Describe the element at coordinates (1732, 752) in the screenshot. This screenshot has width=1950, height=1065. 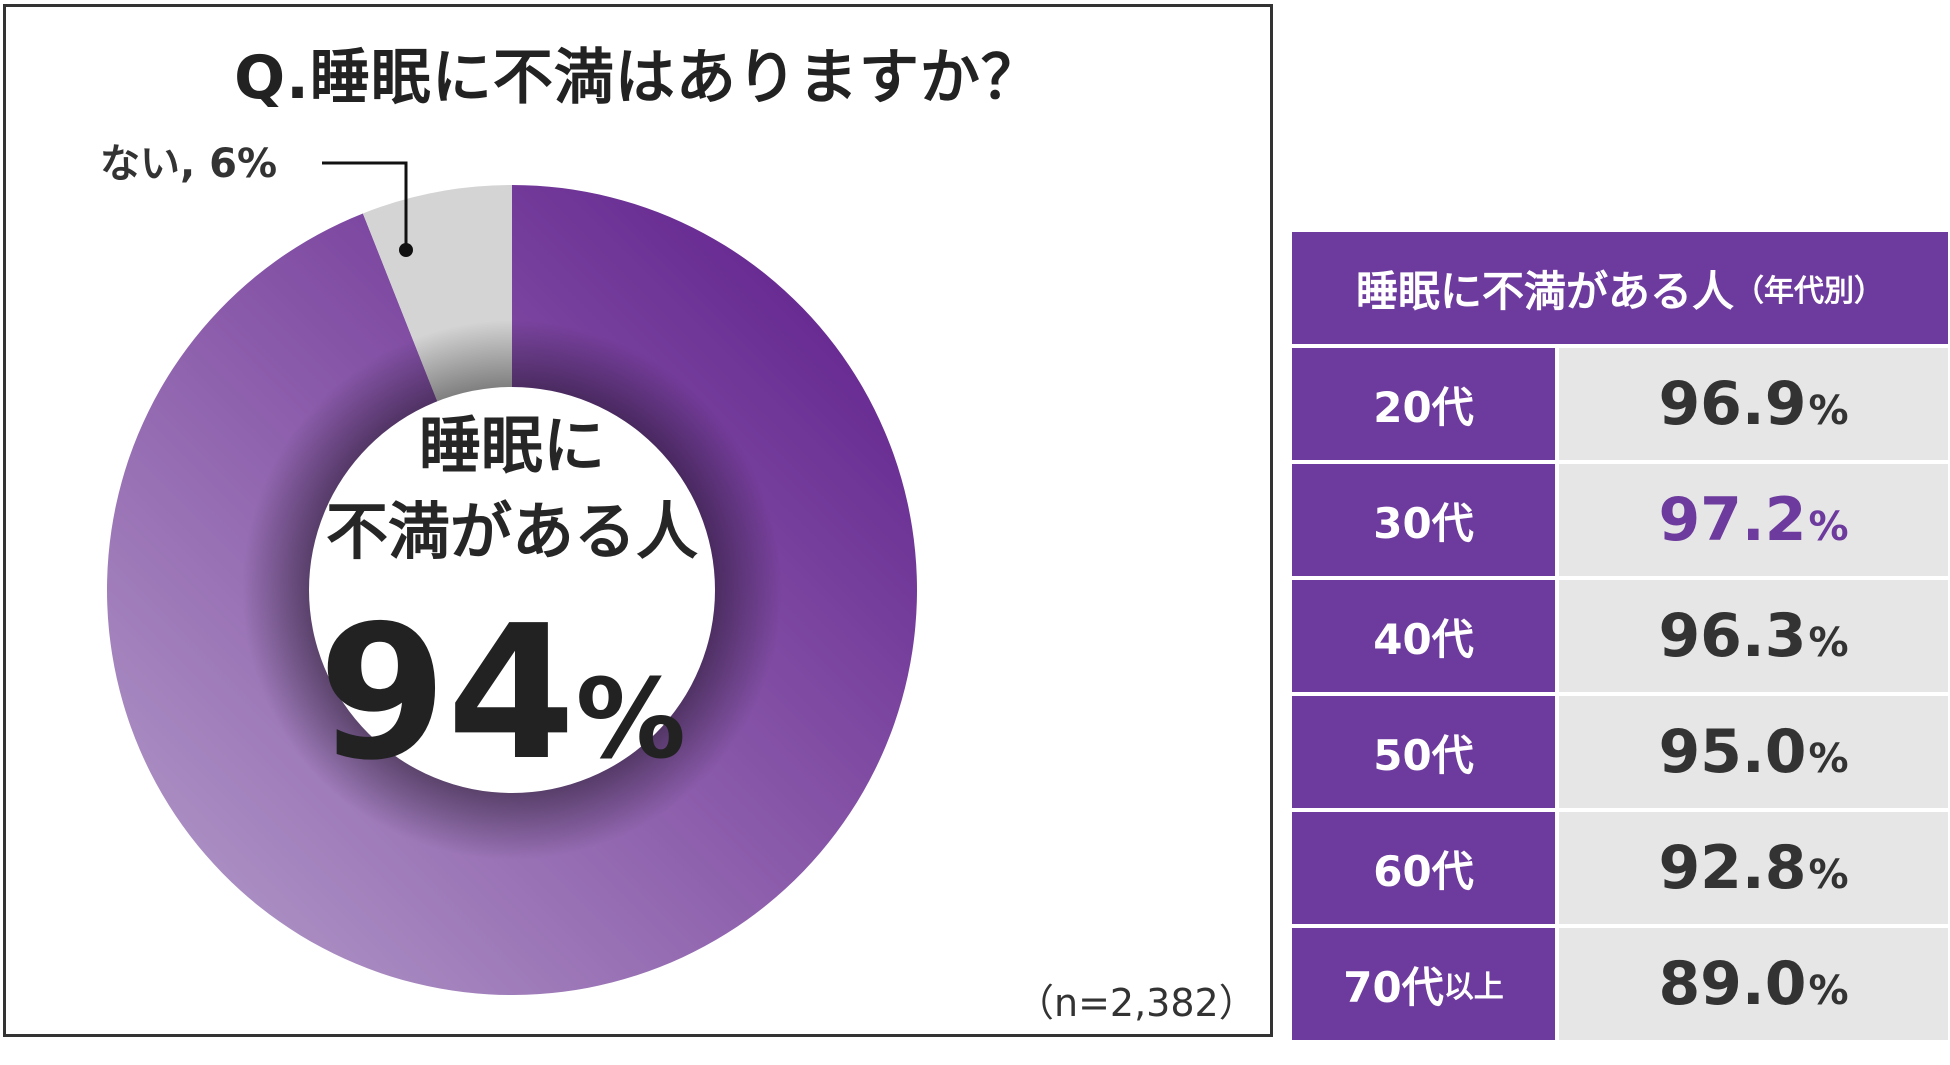
I see `age-value-number: 95.0` at that location.